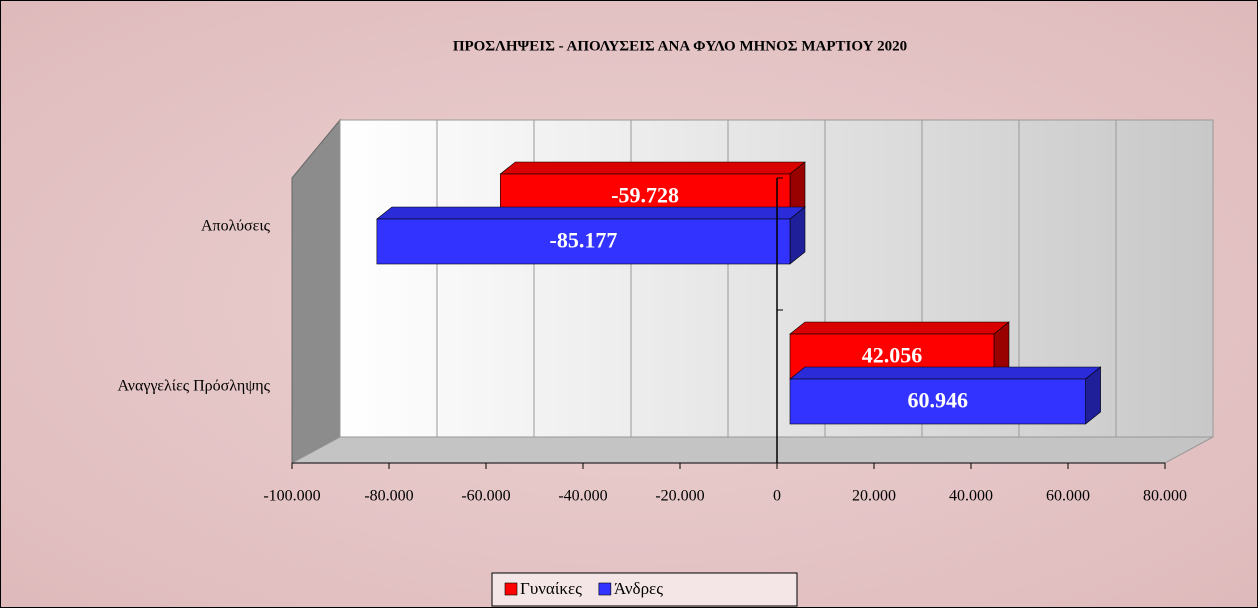 Image resolution: width=1258 pixels, height=613 pixels. I want to click on data-label: -59.728, so click(645, 195).